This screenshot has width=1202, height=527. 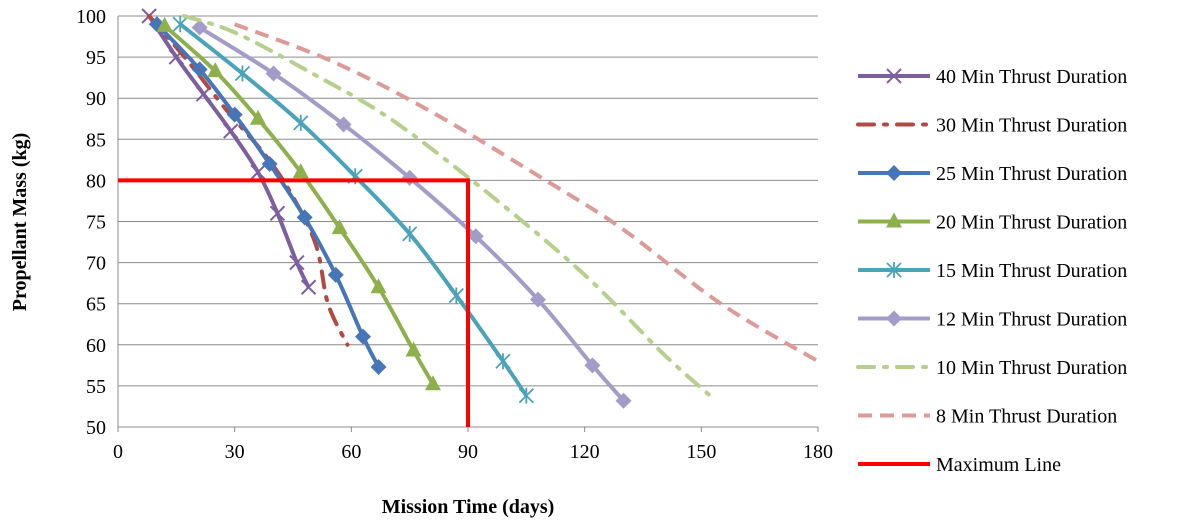 What do you see at coordinates (1031, 77) in the screenshot?
I see `legend-label: 40 Min Thrust Duration` at bounding box center [1031, 77].